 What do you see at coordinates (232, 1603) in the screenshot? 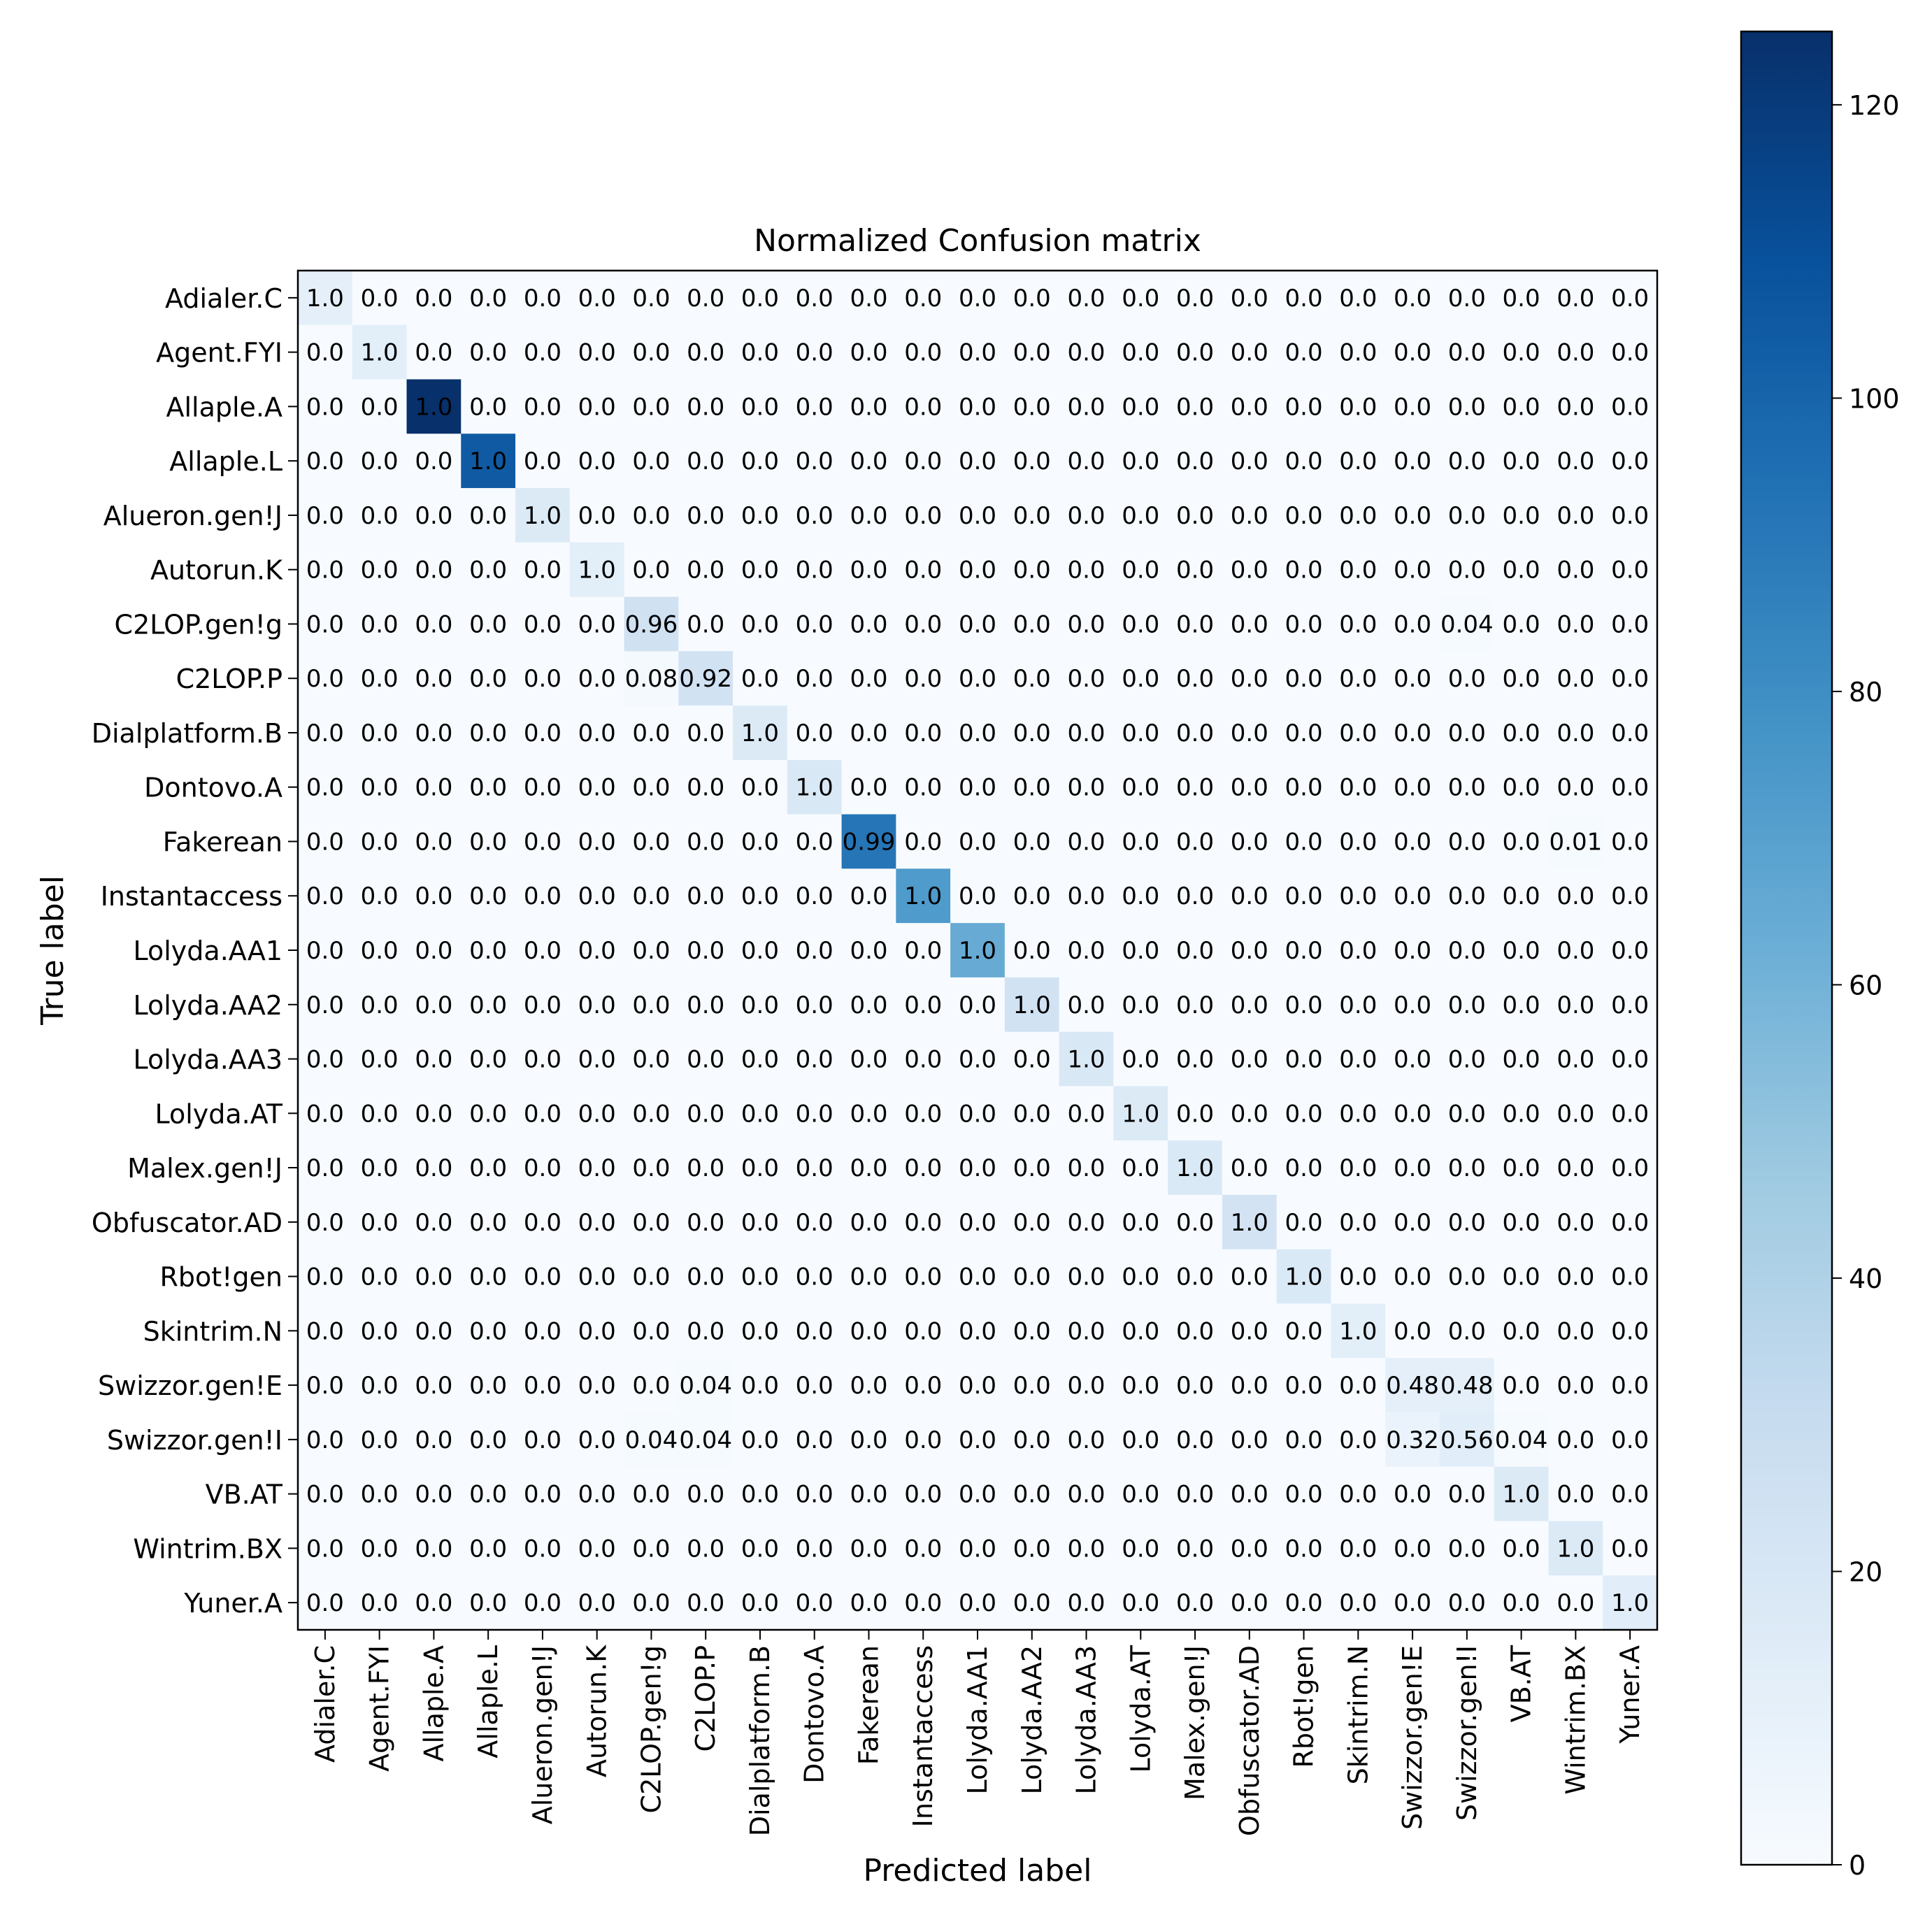
I see `y-tick-label: Yuner.A` at bounding box center [232, 1603].